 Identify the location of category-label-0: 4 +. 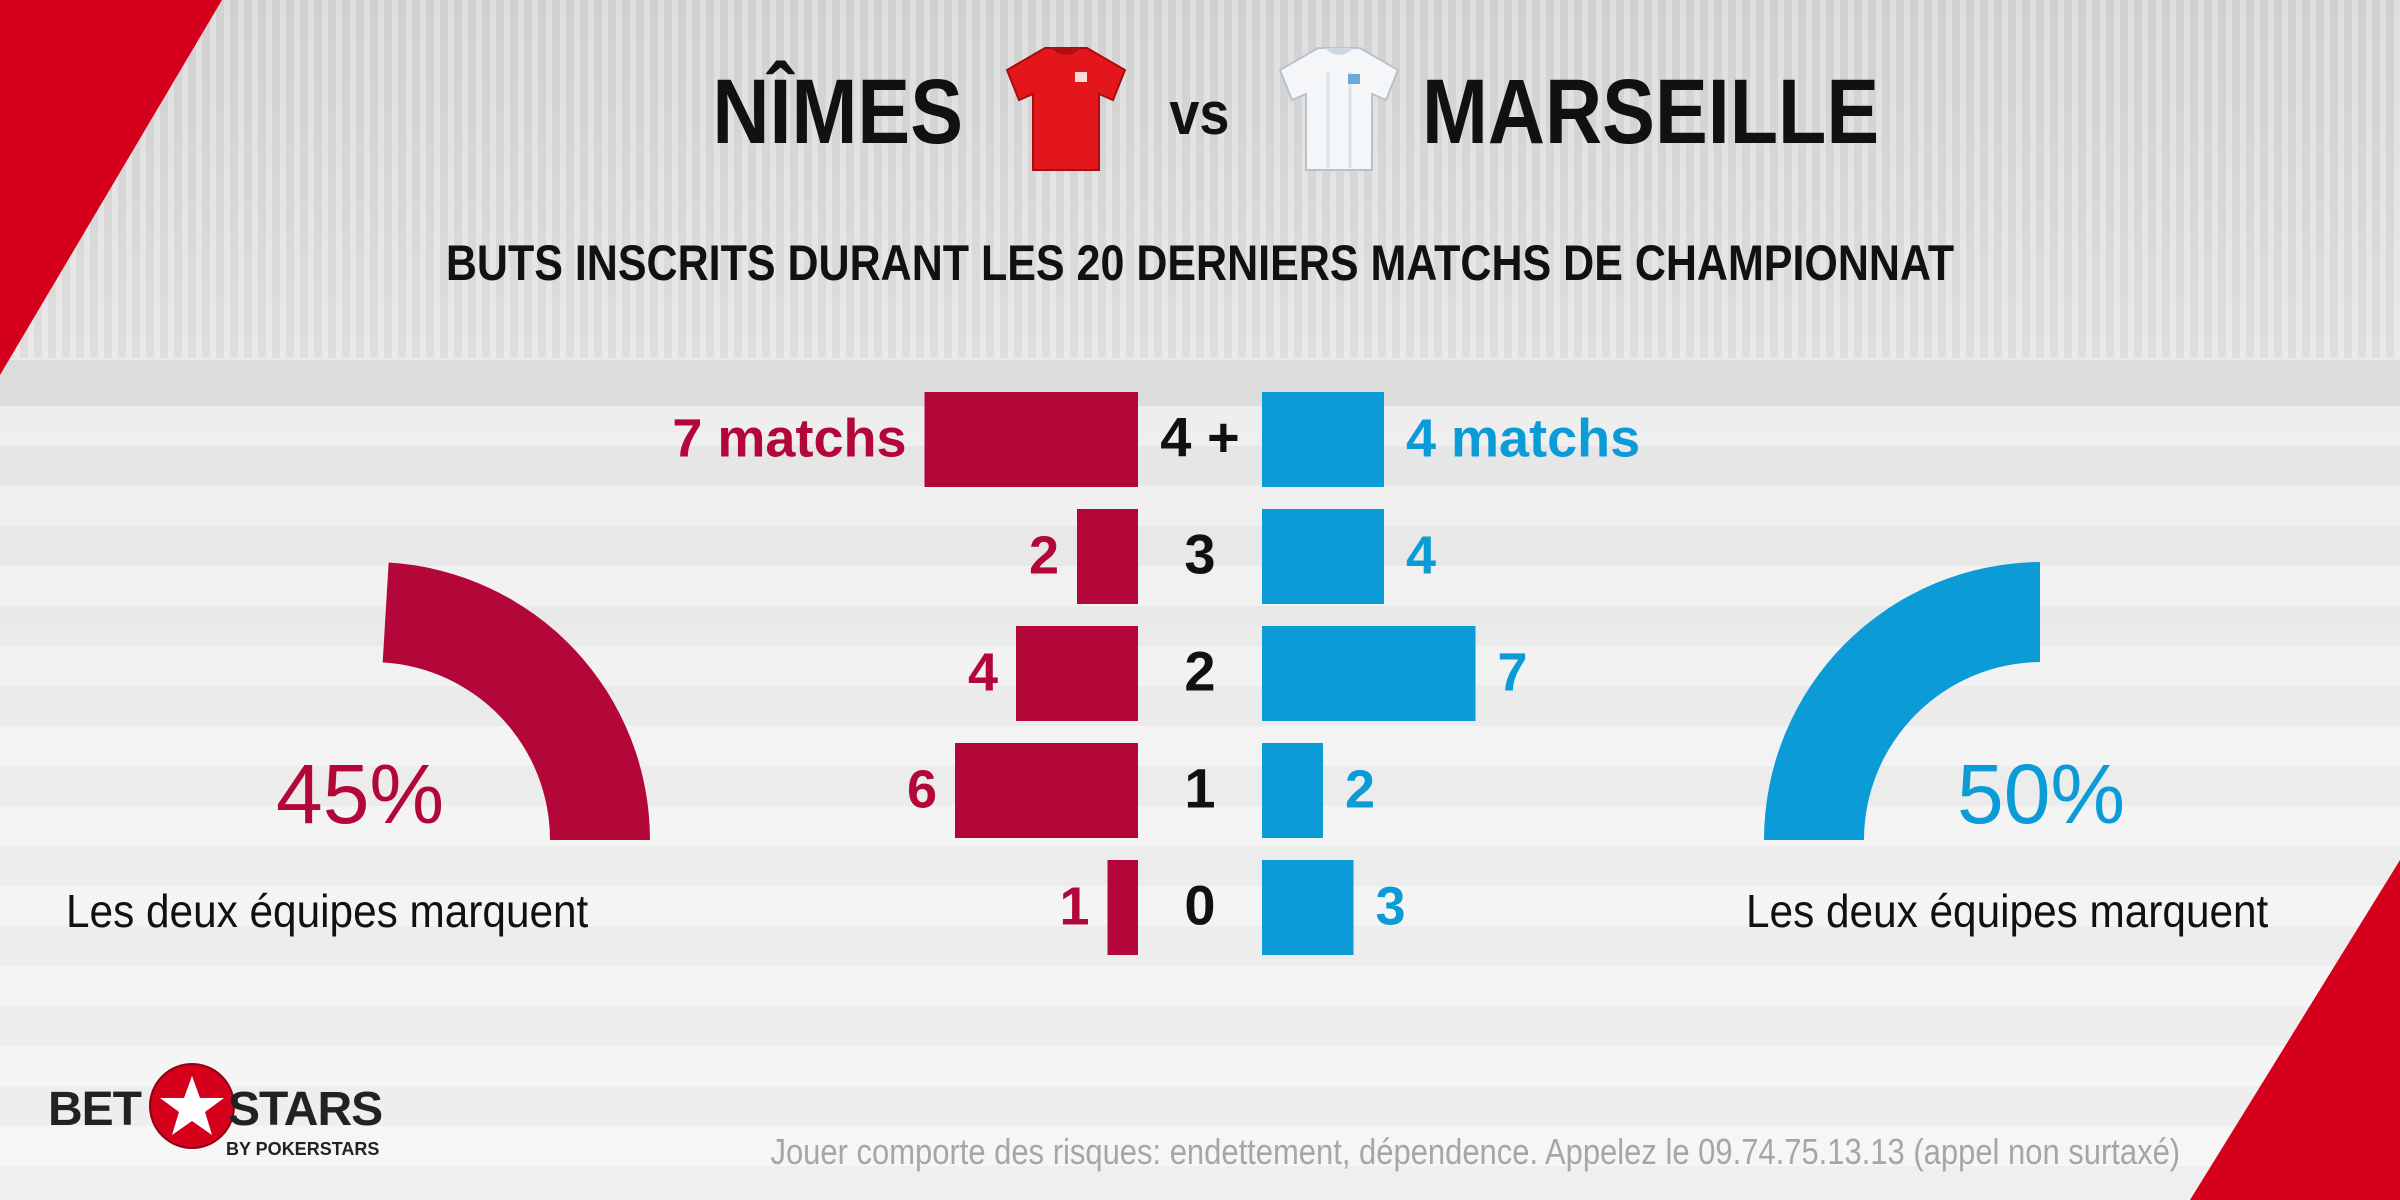
(1199, 437).